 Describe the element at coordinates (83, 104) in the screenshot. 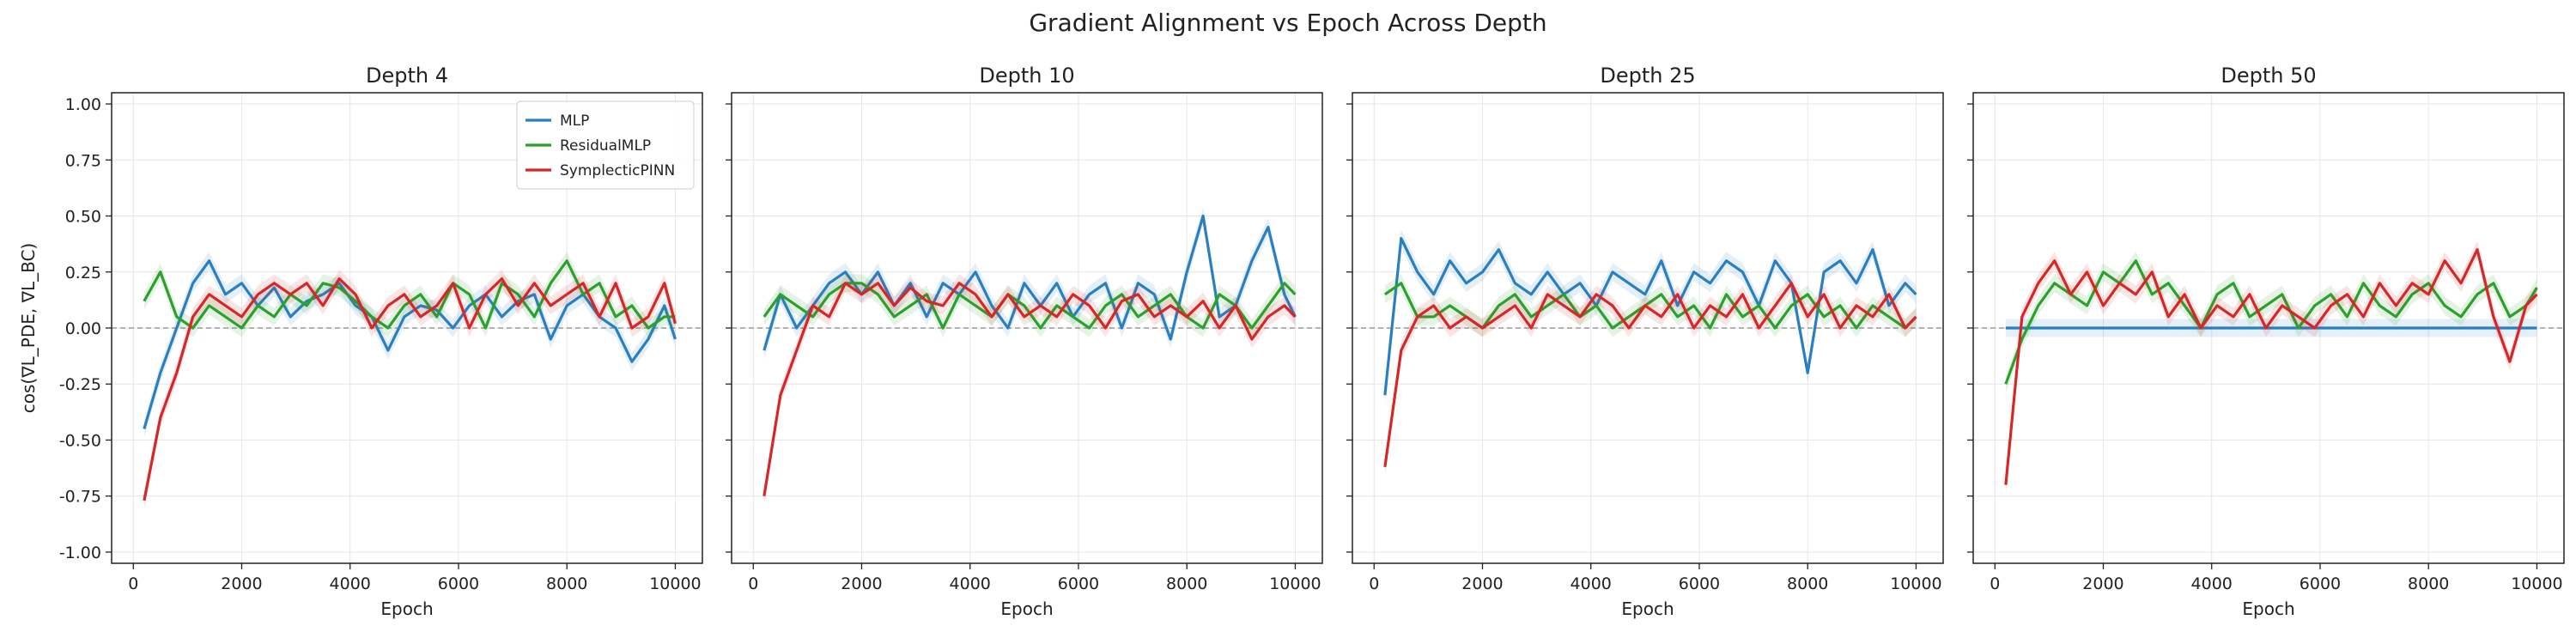

I see `y-tick-label: 1.00` at that location.